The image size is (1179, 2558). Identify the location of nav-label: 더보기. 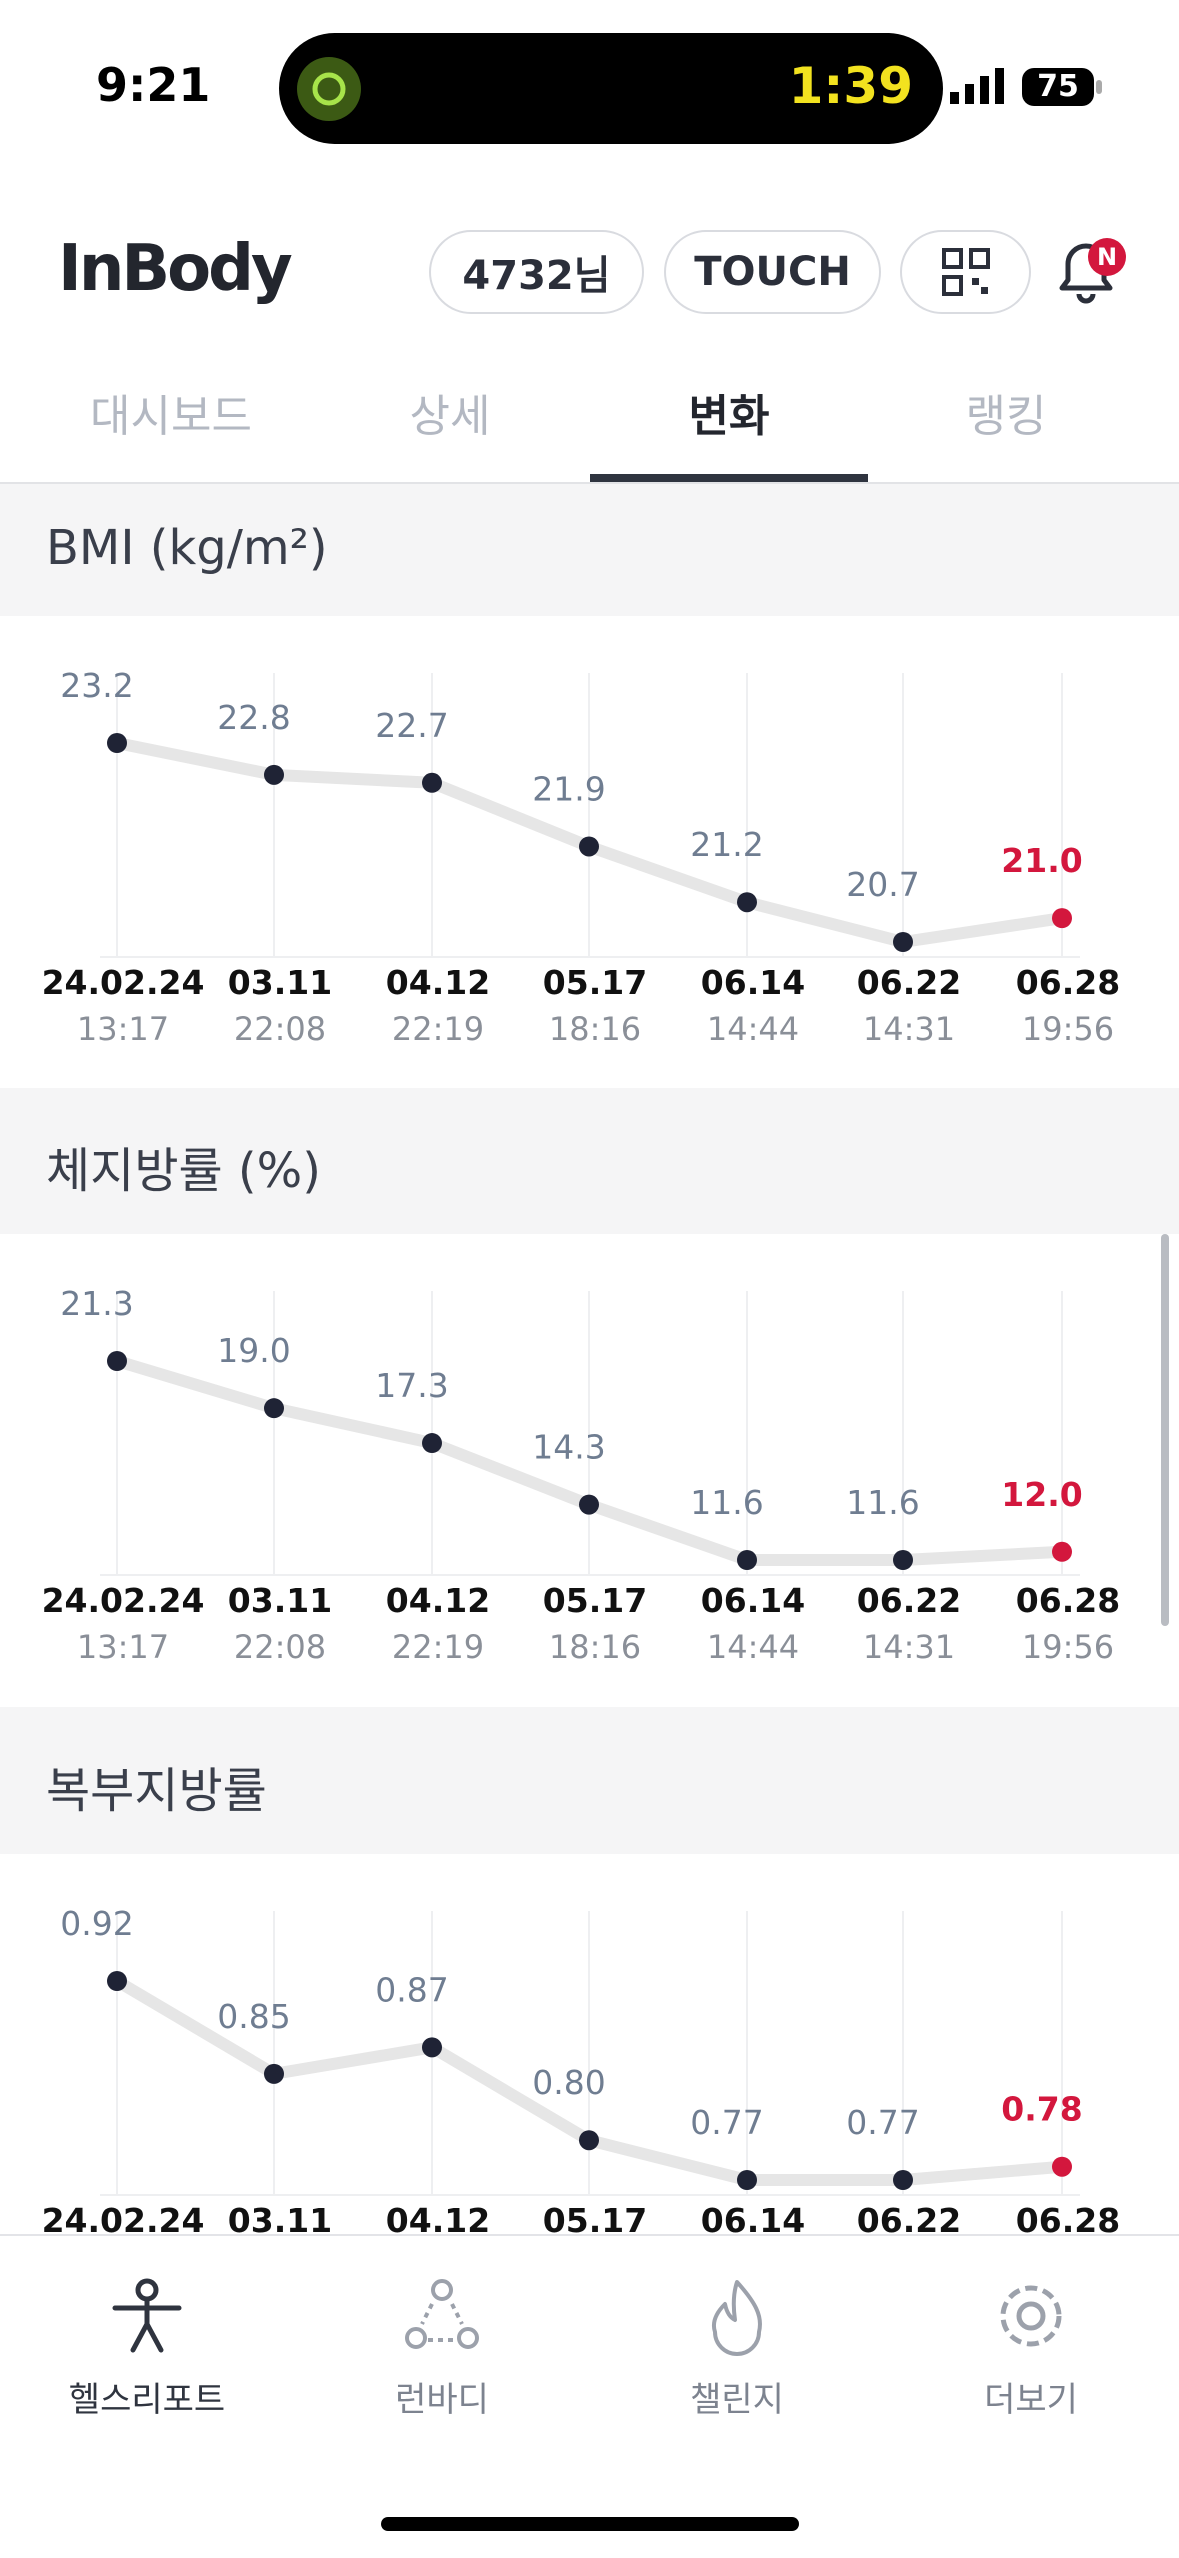
(1031, 2400).